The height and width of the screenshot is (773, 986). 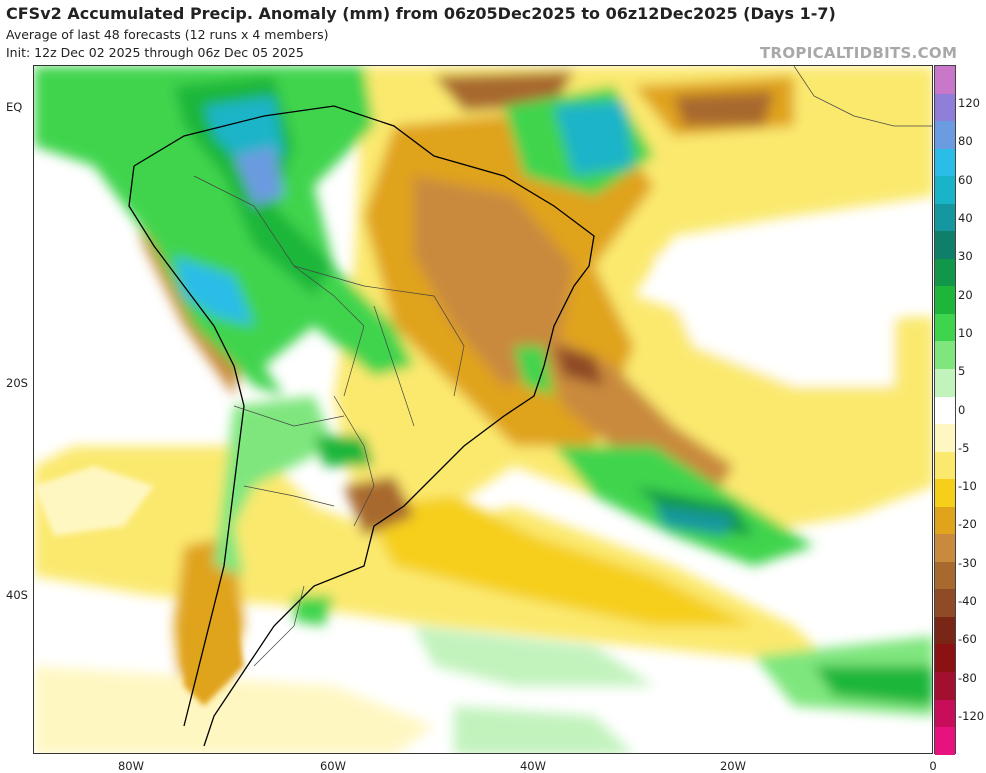 What do you see at coordinates (131, 766) in the screenshot?
I see `lon-label-80w: 80W` at bounding box center [131, 766].